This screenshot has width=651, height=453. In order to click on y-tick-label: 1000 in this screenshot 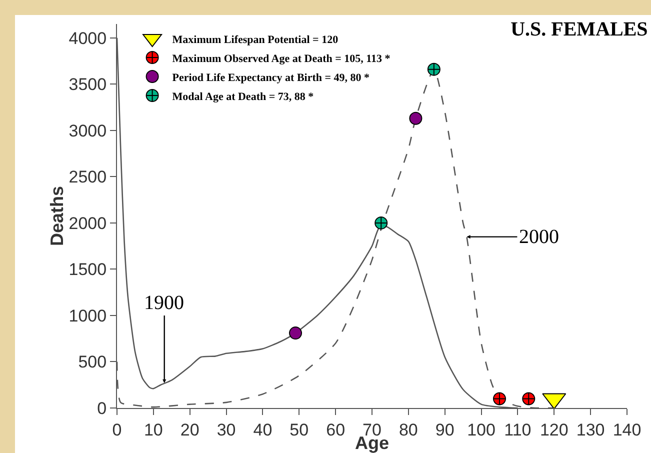, I will do `click(87, 316)`.